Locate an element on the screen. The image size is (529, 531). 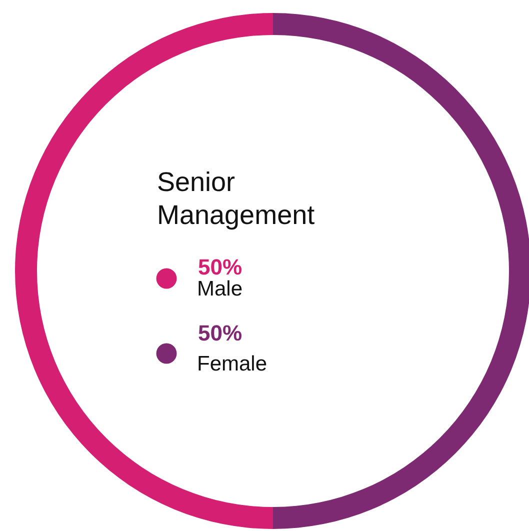
text: Senior Management is located at coordinates (236, 198).